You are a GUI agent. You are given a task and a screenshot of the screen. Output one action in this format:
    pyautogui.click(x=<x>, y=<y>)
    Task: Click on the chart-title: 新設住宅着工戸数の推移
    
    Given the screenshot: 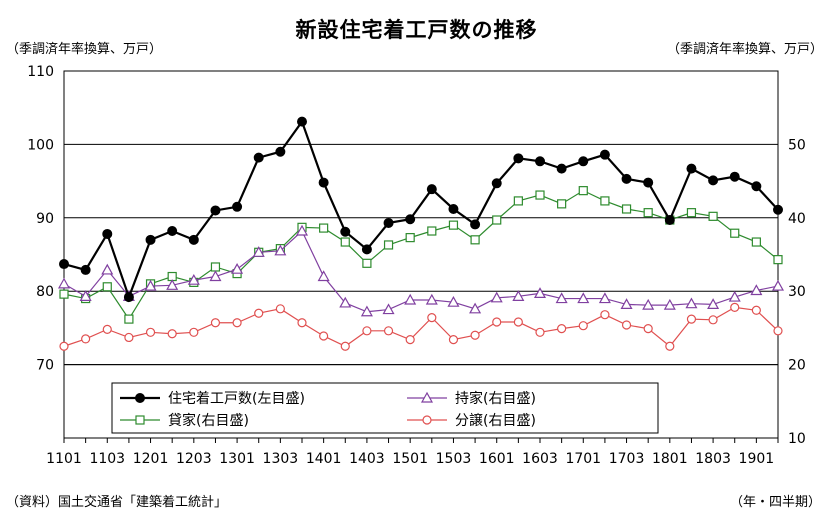 What is the action you would take?
    pyautogui.click(x=416, y=30)
    